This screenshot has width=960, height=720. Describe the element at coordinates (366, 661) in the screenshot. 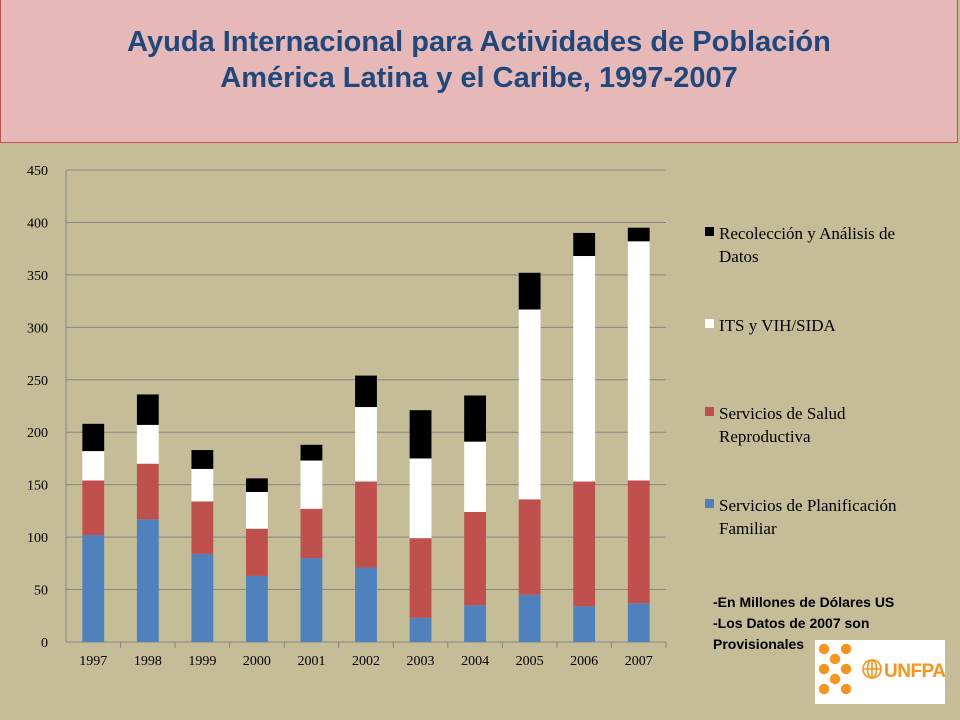

I see `x-tick-label: 2002` at that location.